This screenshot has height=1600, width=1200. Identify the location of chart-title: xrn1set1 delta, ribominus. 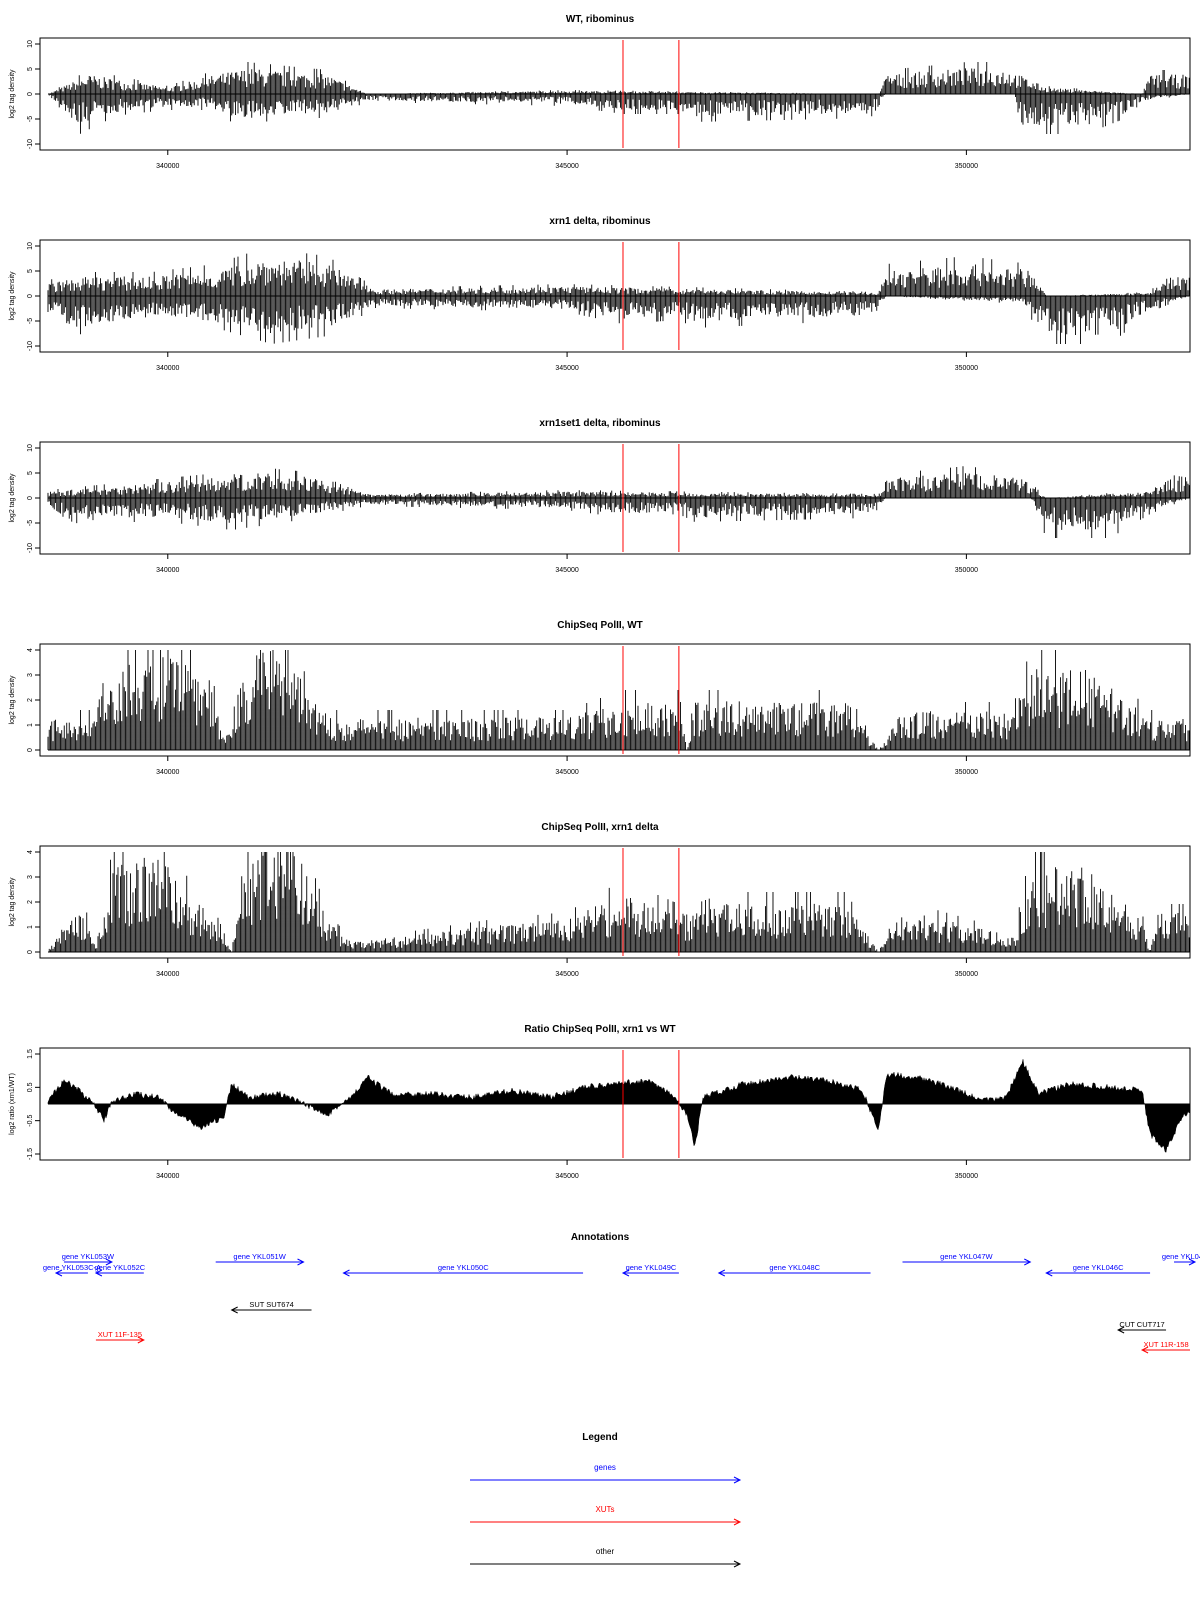
(600, 423).